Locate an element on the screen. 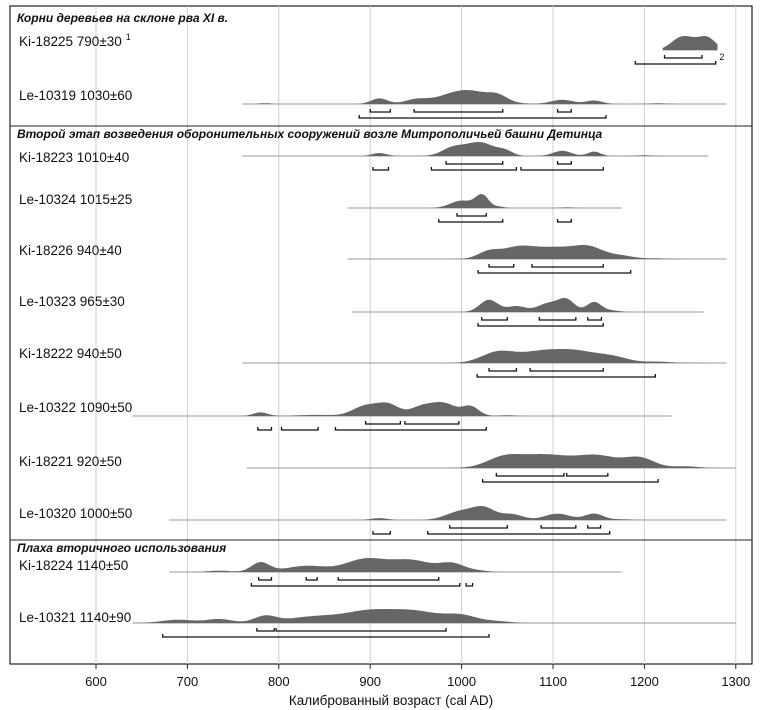 Image resolution: width=762 pixels, height=710 pixels. sample-label: Le-10324 1015±25 is located at coordinates (75, 199).